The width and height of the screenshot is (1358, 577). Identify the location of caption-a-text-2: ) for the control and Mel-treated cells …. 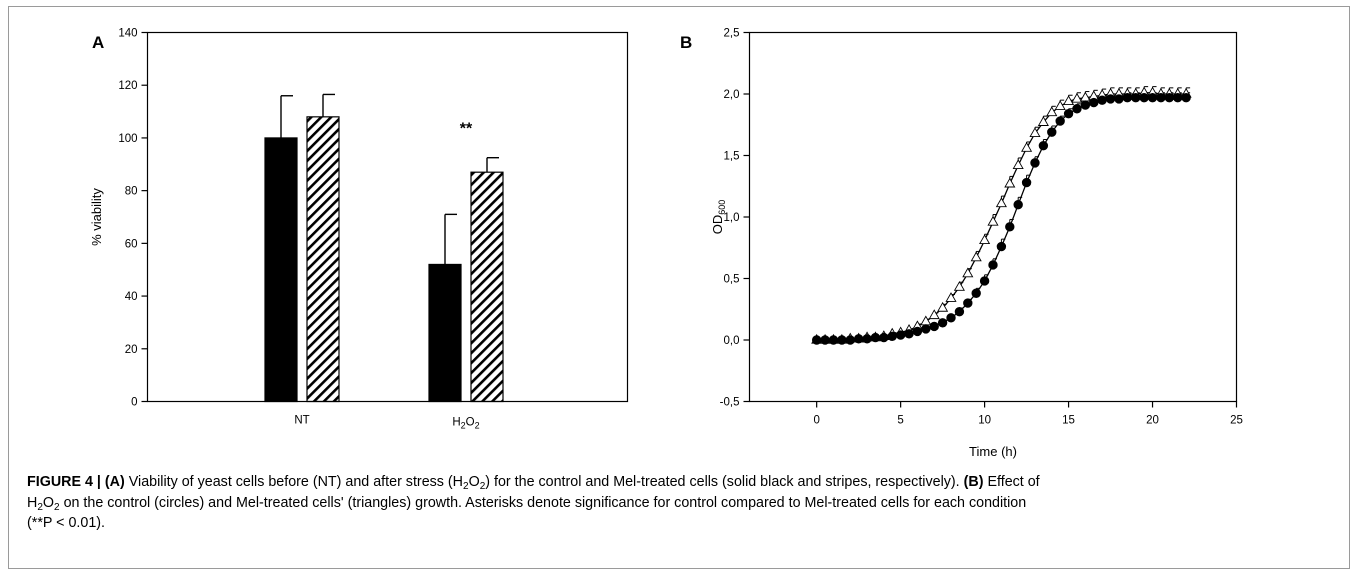
(722, 482).